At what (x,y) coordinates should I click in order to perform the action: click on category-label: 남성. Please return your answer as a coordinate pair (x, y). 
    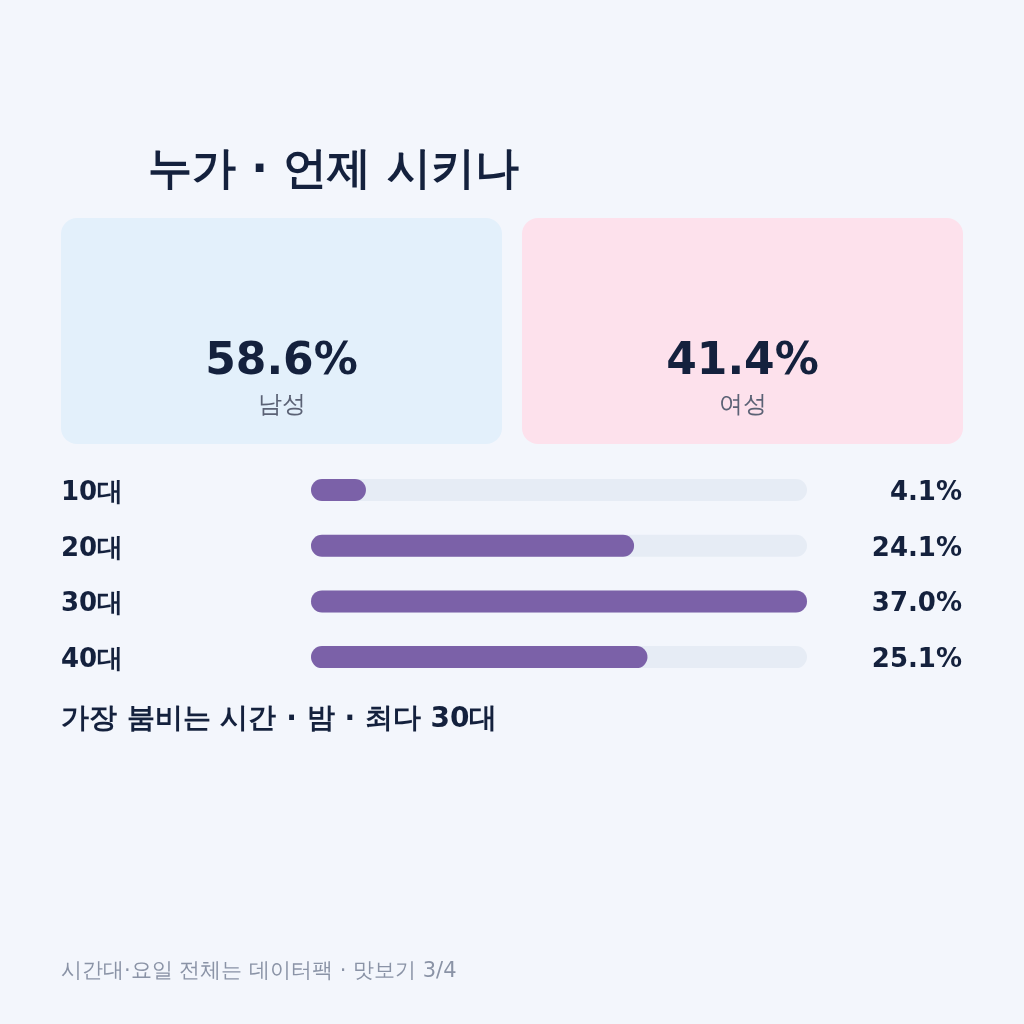
    Looking at the image, I should click on (281, 404).